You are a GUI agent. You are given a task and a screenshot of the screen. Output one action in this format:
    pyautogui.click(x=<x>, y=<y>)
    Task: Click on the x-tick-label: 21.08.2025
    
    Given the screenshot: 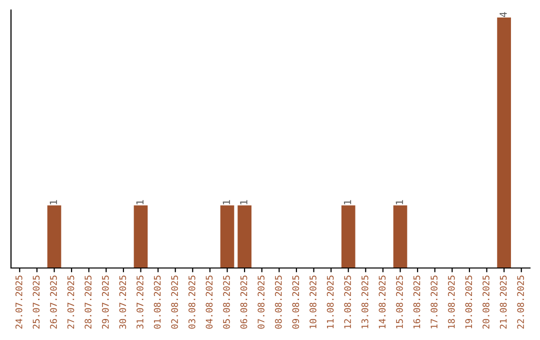 What is the action you would take?
    pyautogui.click(x=503, y=302)
    